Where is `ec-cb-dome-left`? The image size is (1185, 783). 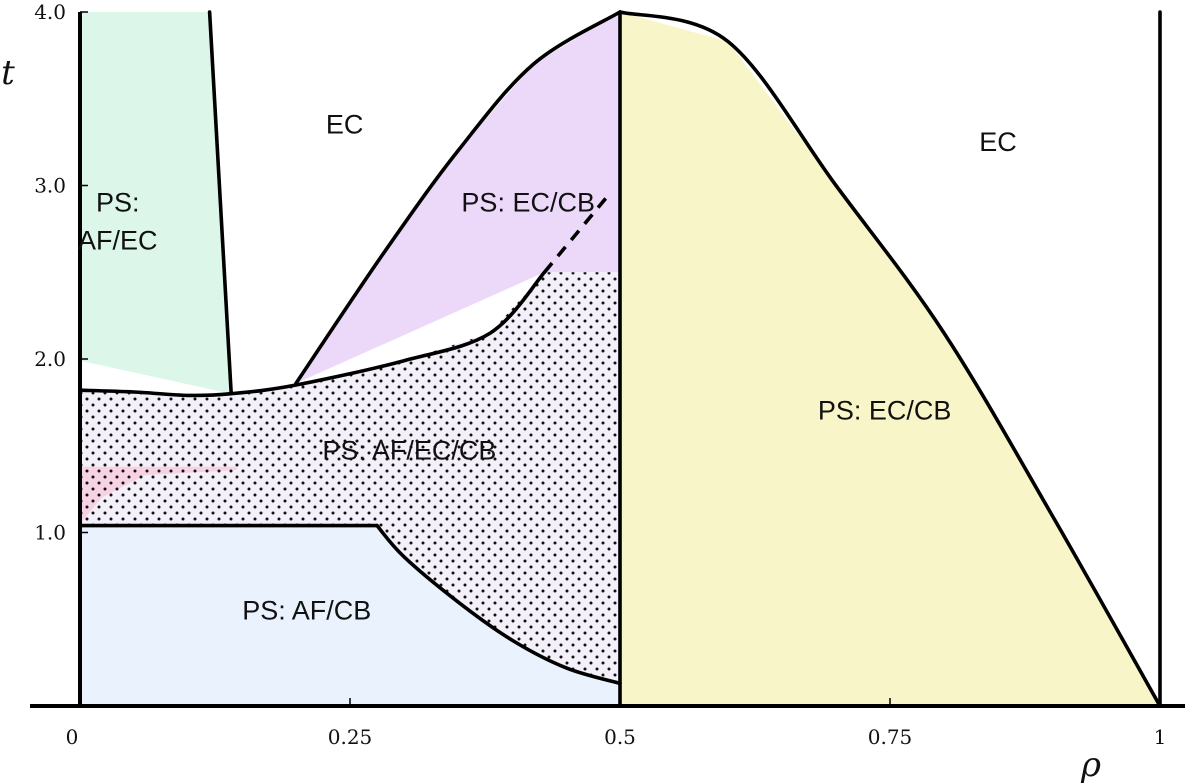 ec-cb-dome-left is located at coordinates (458, 198).